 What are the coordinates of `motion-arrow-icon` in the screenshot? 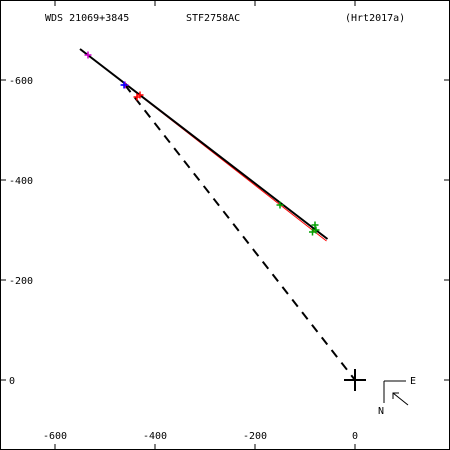 It's located at (400, 399).